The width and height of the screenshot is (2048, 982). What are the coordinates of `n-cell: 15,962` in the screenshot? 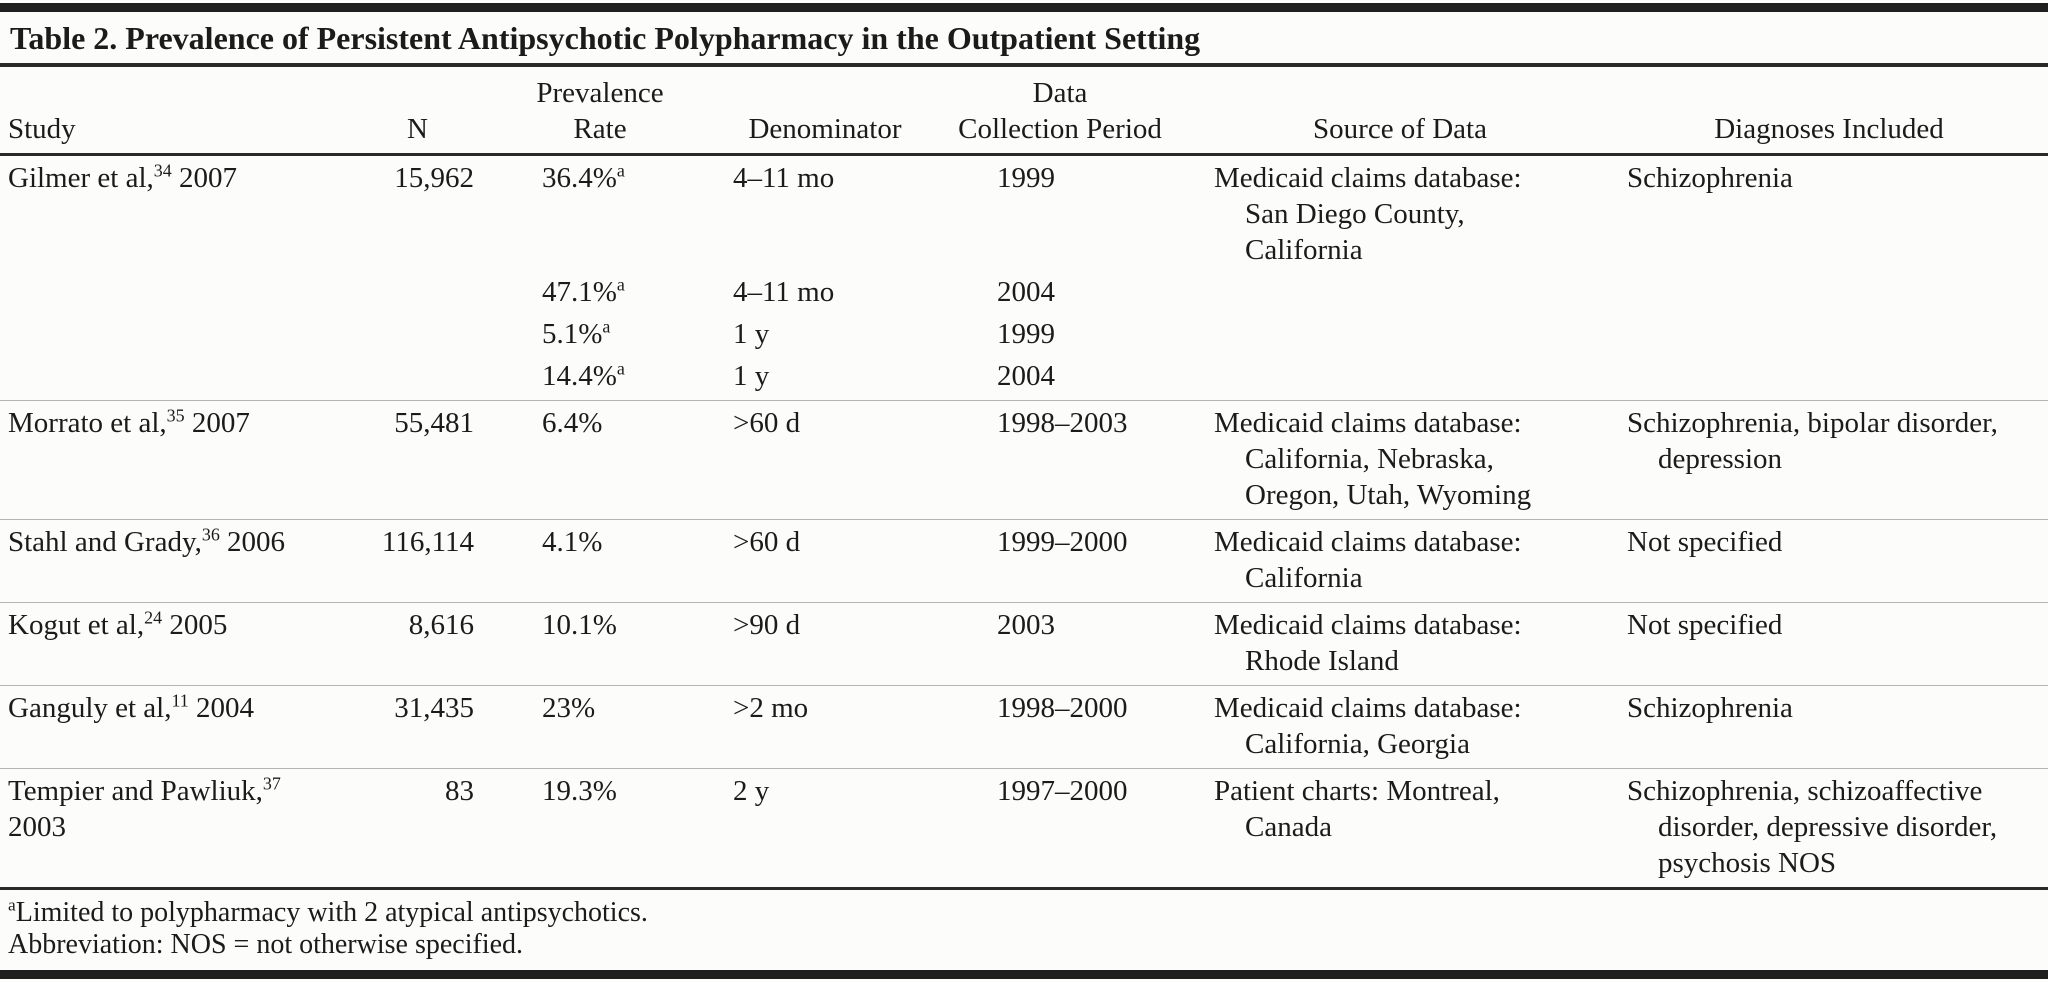 It's located at (434, 178).